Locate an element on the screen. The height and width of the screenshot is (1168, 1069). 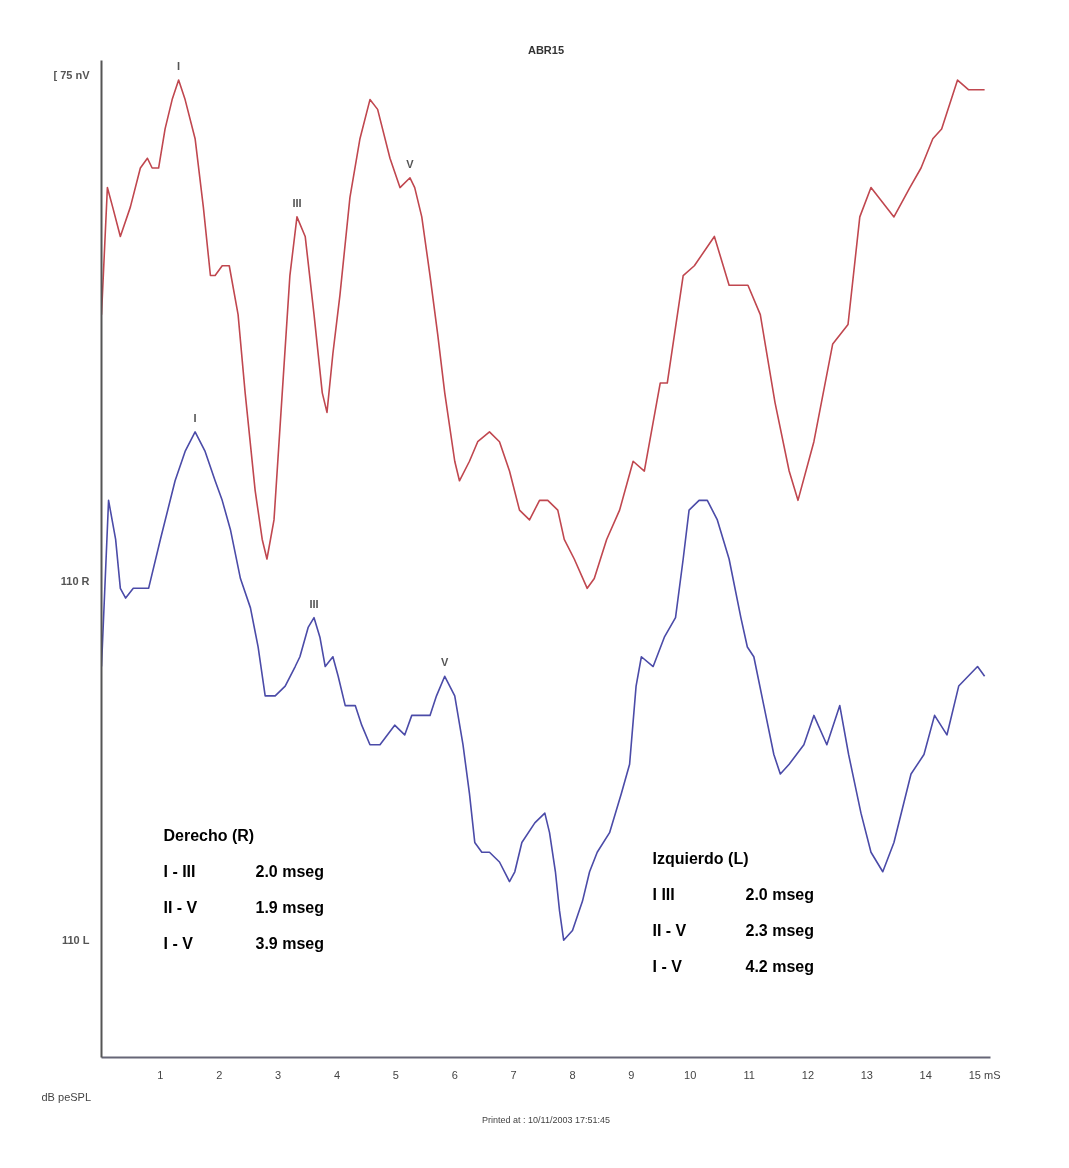
annotation: 4.2 mseg is located at coordinates (779, 966).